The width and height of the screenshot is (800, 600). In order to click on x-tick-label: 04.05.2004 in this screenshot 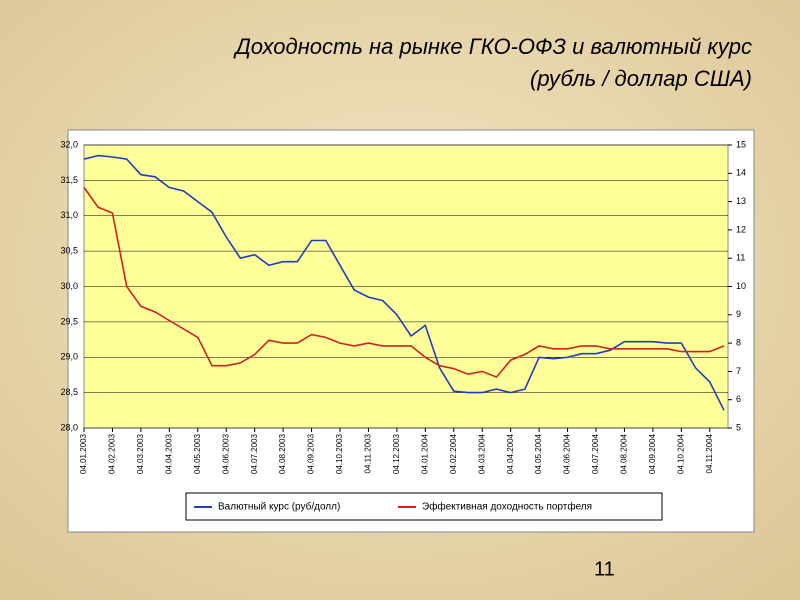, I will do `click(538, 453)`.